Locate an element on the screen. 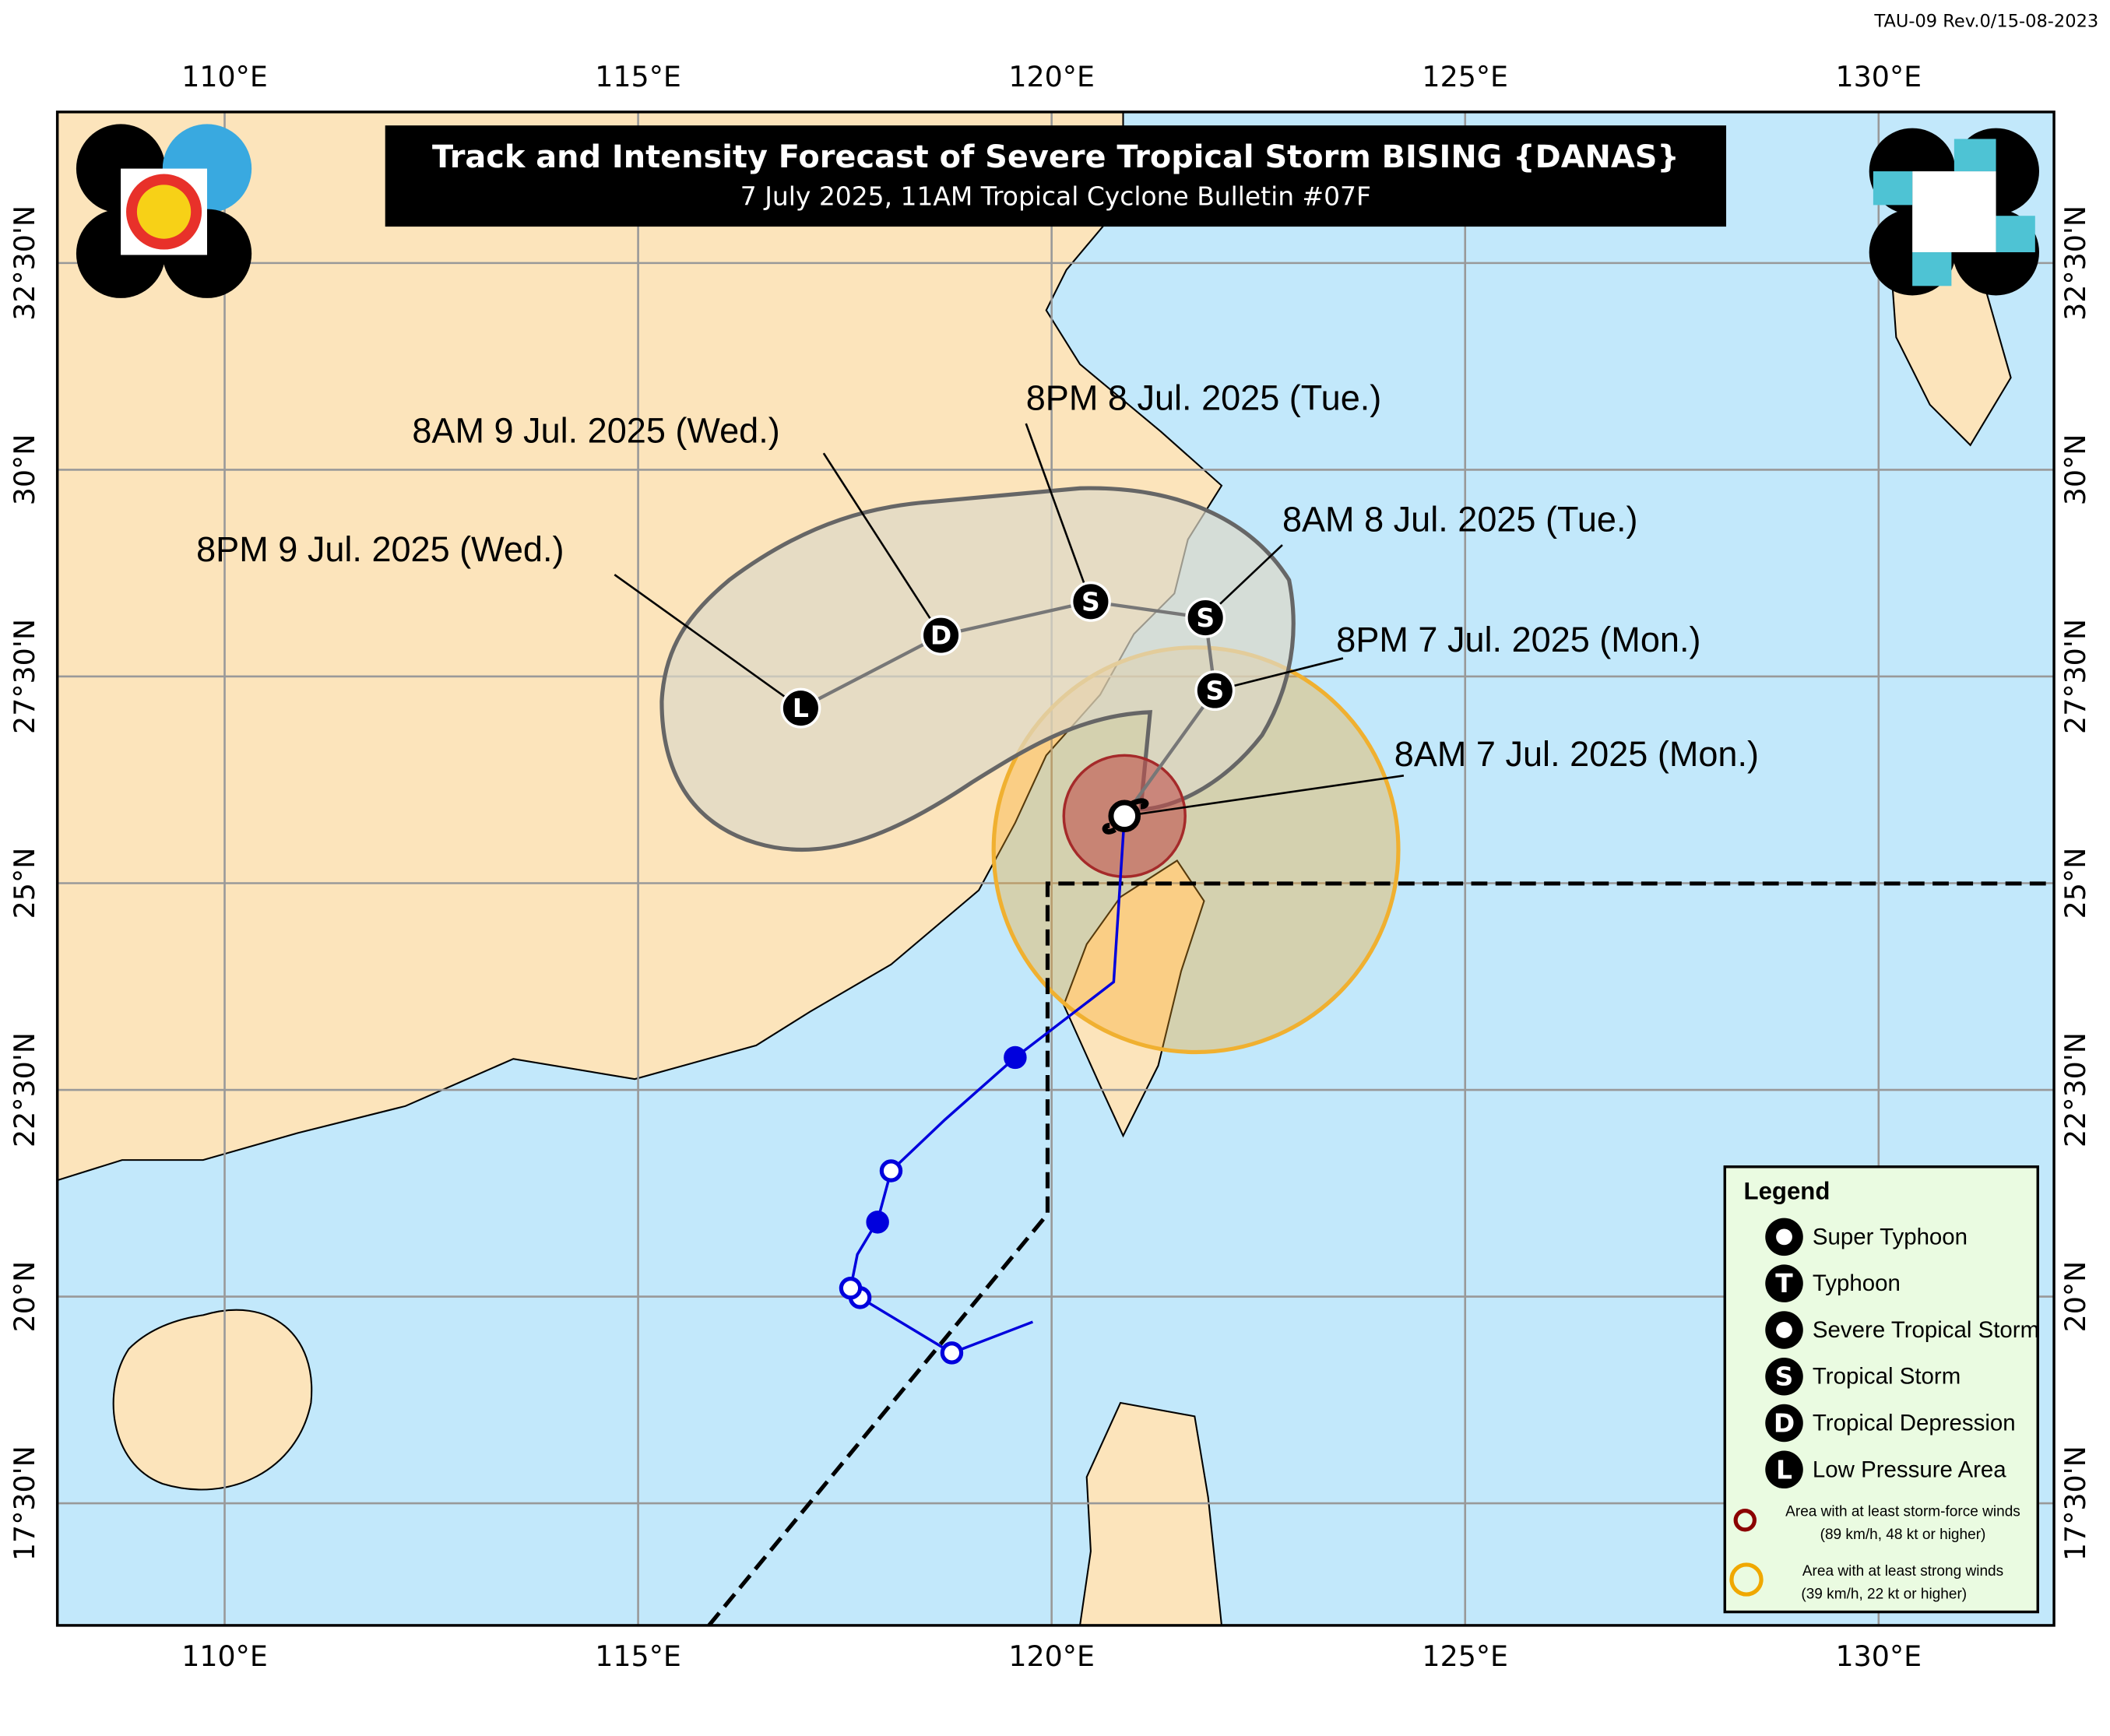  forecast-track is located at coordinates (1008, 708).